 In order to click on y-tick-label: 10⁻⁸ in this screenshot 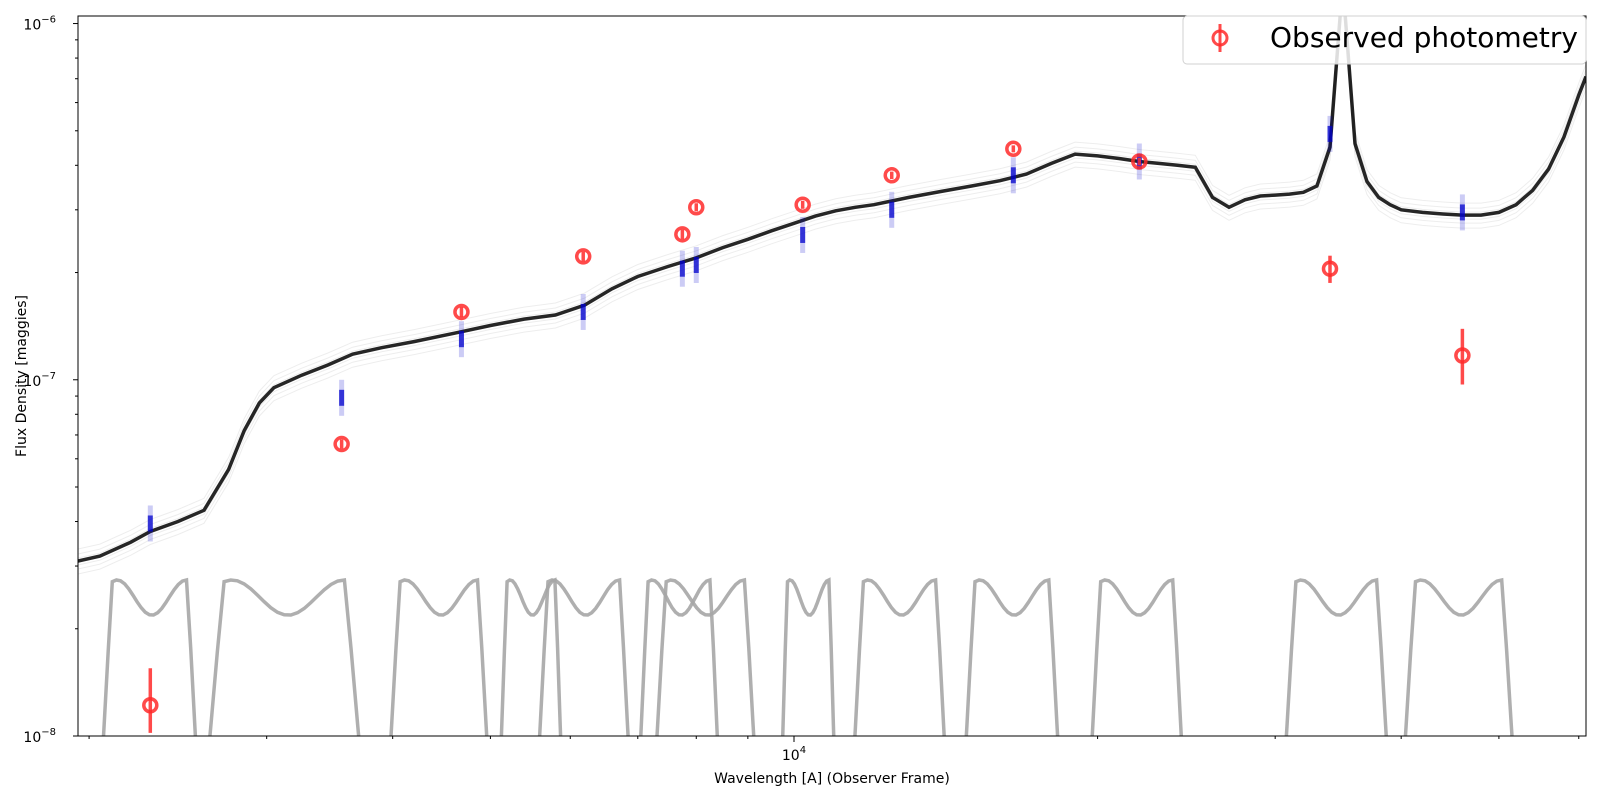, I will do `click(39, 736)`.